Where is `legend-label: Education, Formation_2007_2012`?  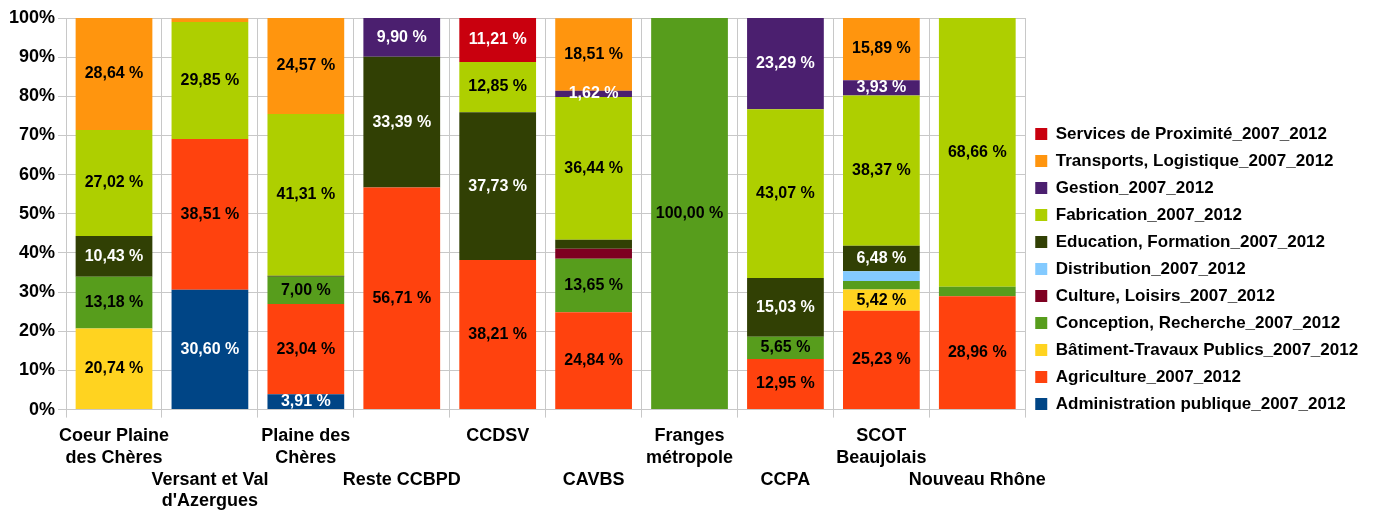 legend-label: Education, Formation_2007_2012 is located at coordinates (1190, 241).